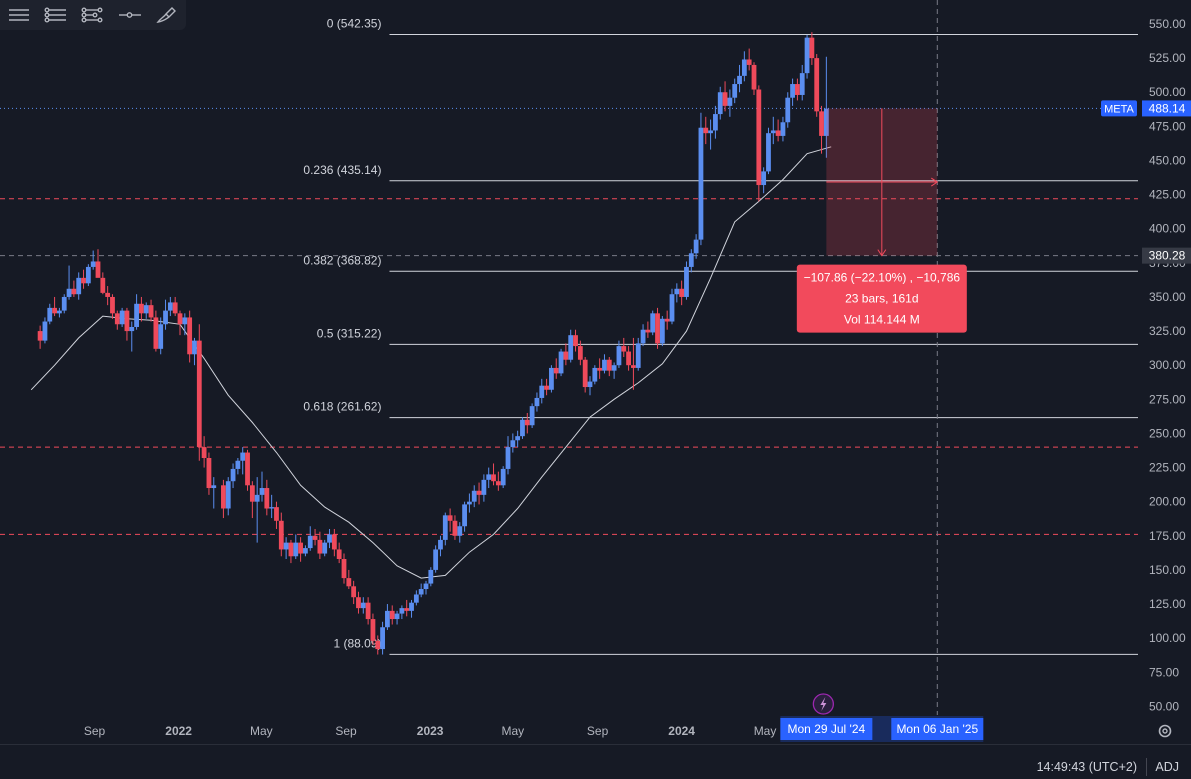  I want to click on price-tick-label: 350.00, so click(1167, 297).